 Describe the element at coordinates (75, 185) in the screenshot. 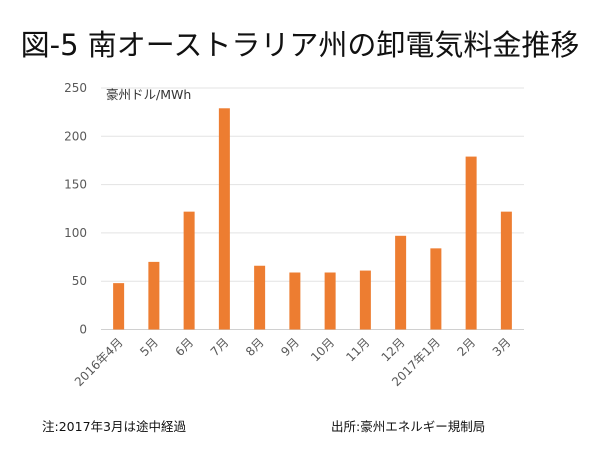

I see `y-tick-label: 150` at that location.